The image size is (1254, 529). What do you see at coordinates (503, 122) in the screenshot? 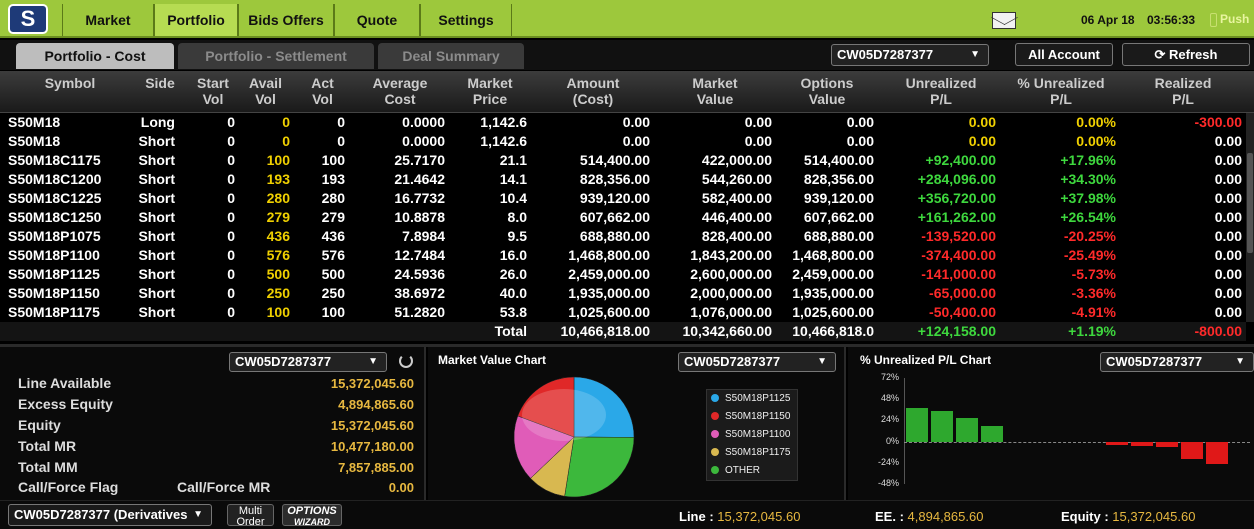
I see `cell: 1,142.6` at bounding box center [503, 122].